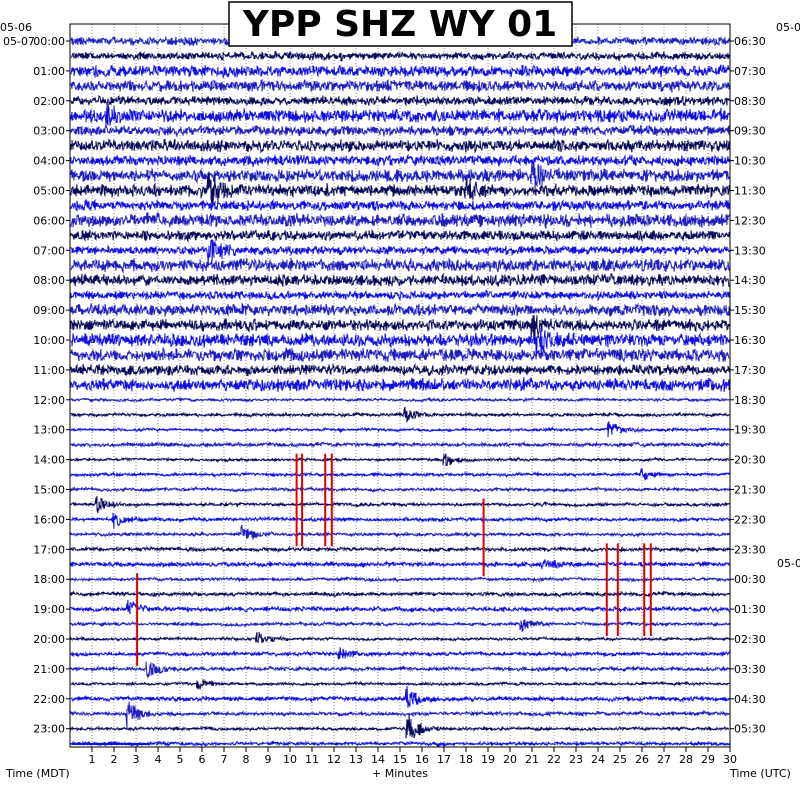 The image size is (800, 805). I want to click on left-hour-label: 07:00, so click(49, 250).